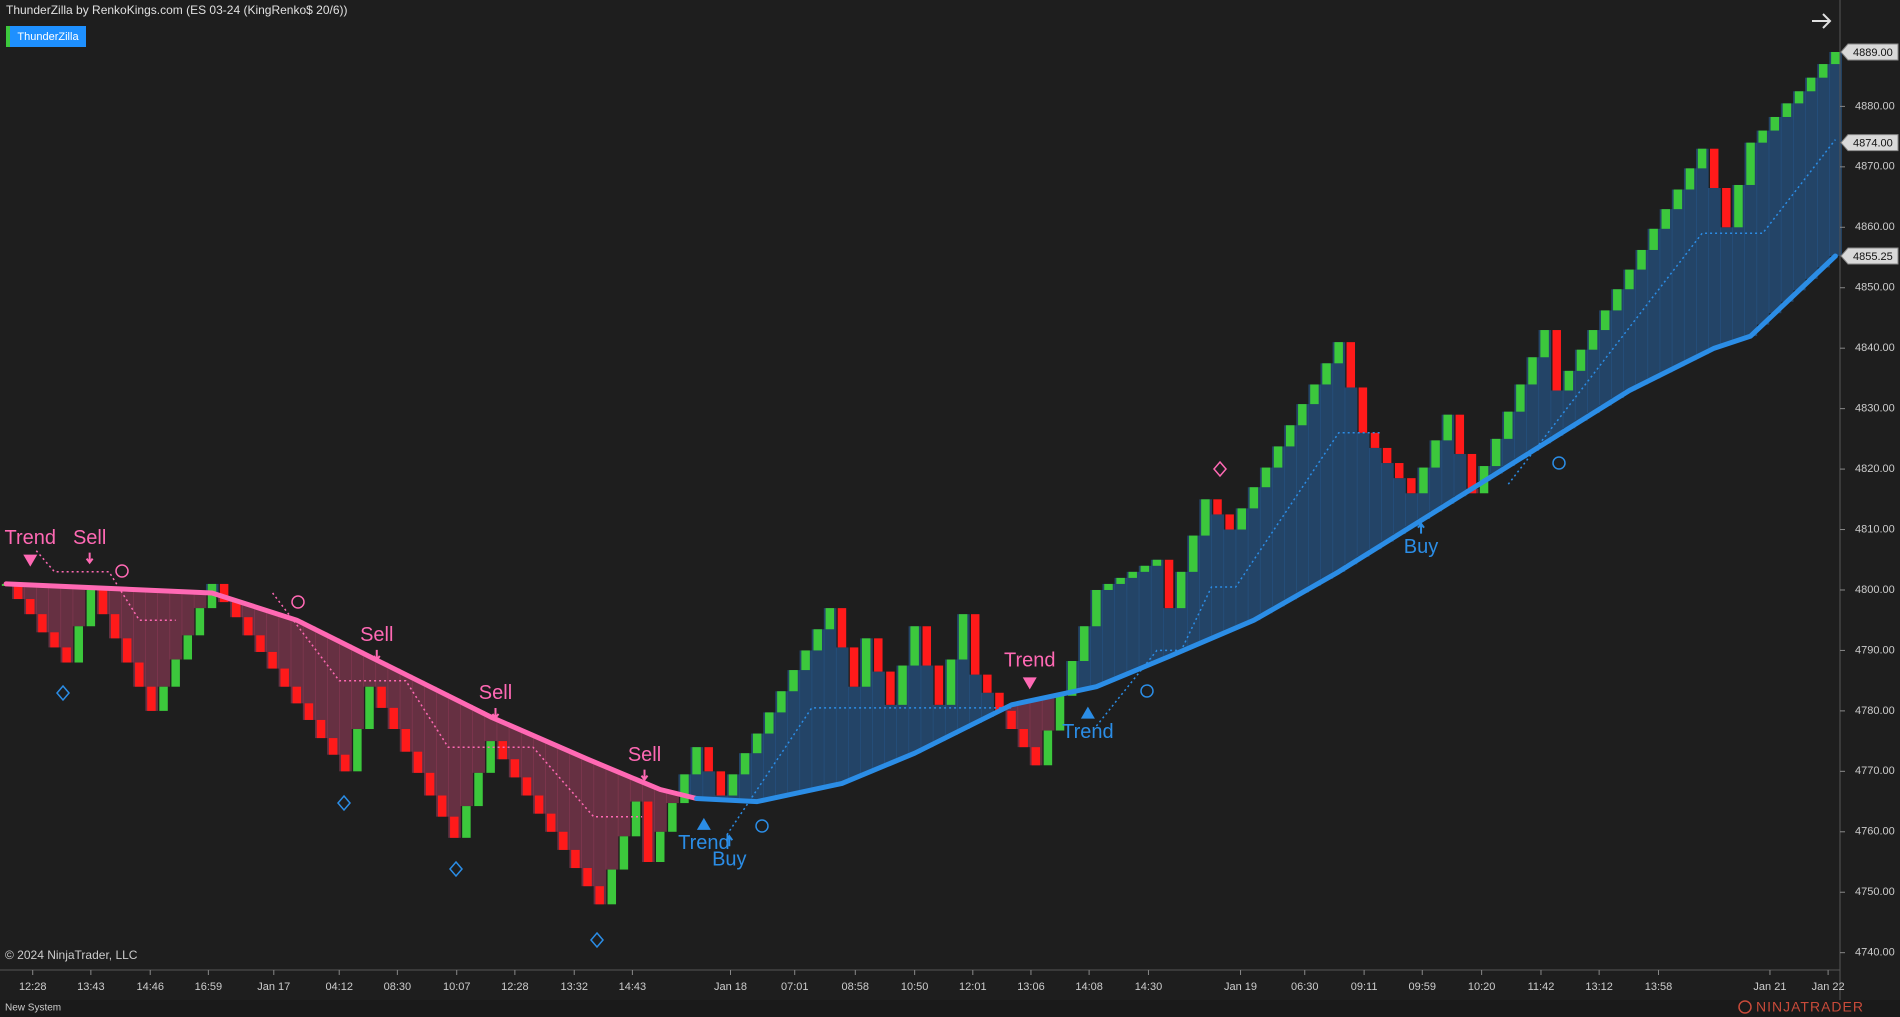  Describe the element at coordinates (1482, 987) in the screenshot. I see `x-tick-label: 10:20` at that location.